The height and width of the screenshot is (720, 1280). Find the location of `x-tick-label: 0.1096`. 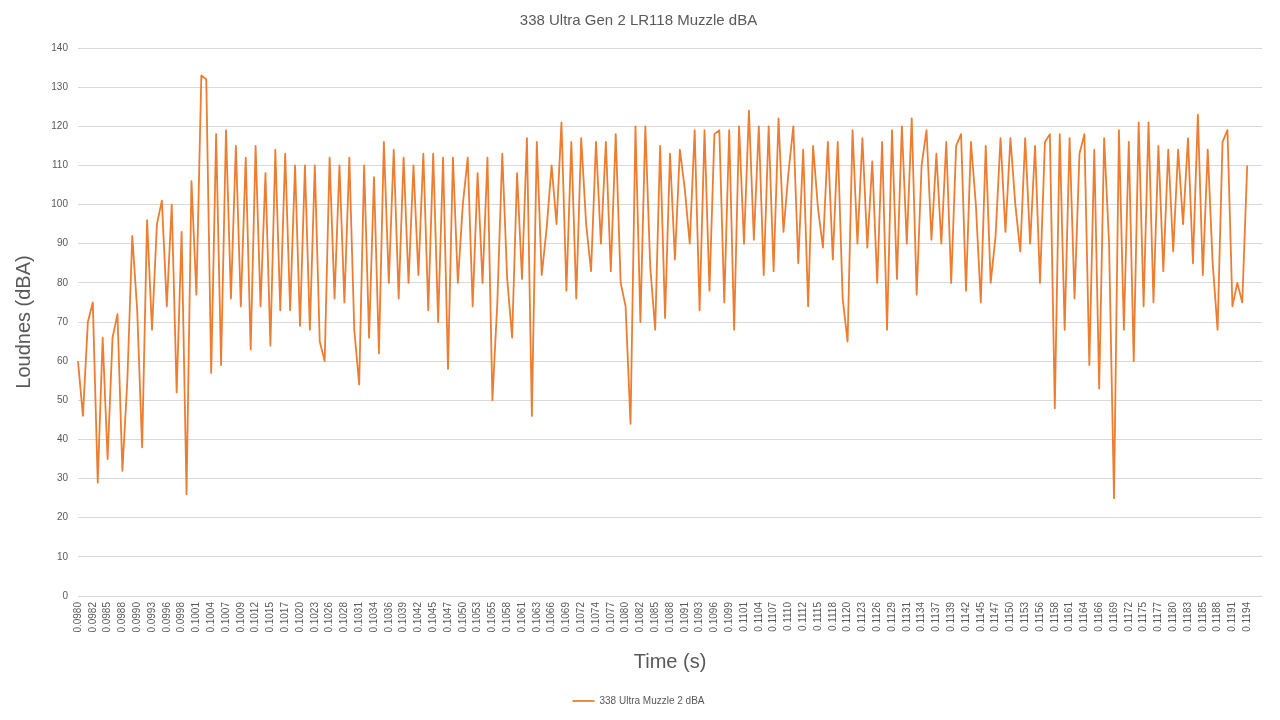

x-tick-label: 0.1096 is located at coordinates (714, 617).